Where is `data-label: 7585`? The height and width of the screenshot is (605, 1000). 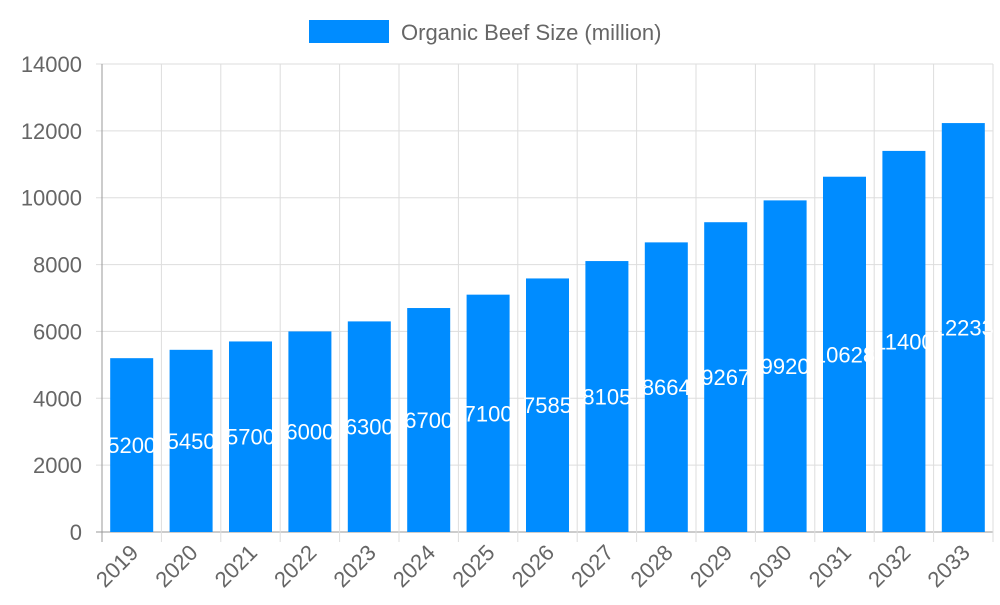 data-label: 7585 is located at coordinates (547, 405).